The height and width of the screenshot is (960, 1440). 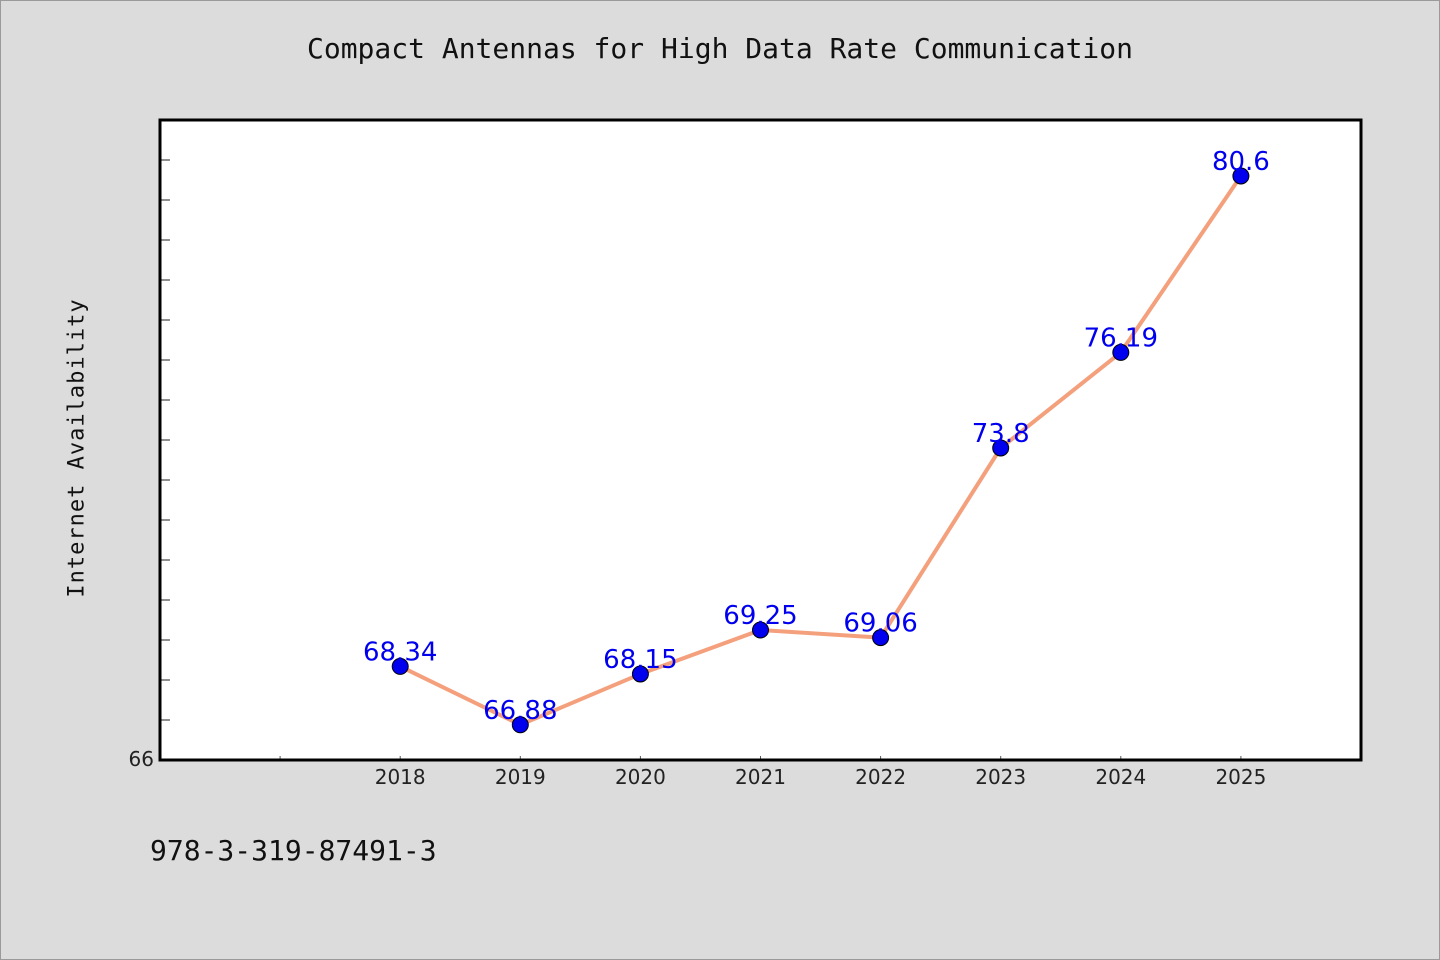 I want to click on x-tick-label: 2022, so click(x=880, y=777).